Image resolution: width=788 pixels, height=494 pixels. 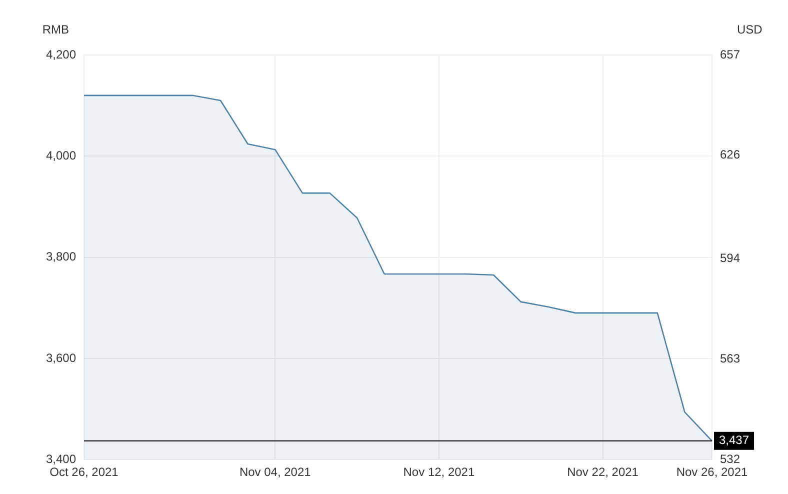 What do you see at coordinates (712, 472) in the screenshot?
I see `x-tick-label: Nov 26, 2021` at bounding box center [712, 472].